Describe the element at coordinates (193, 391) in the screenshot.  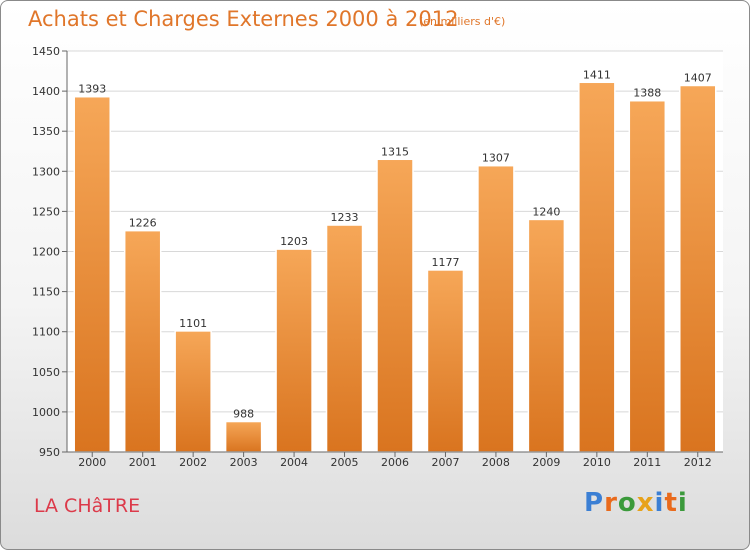
I see `bar-2002` at that location.